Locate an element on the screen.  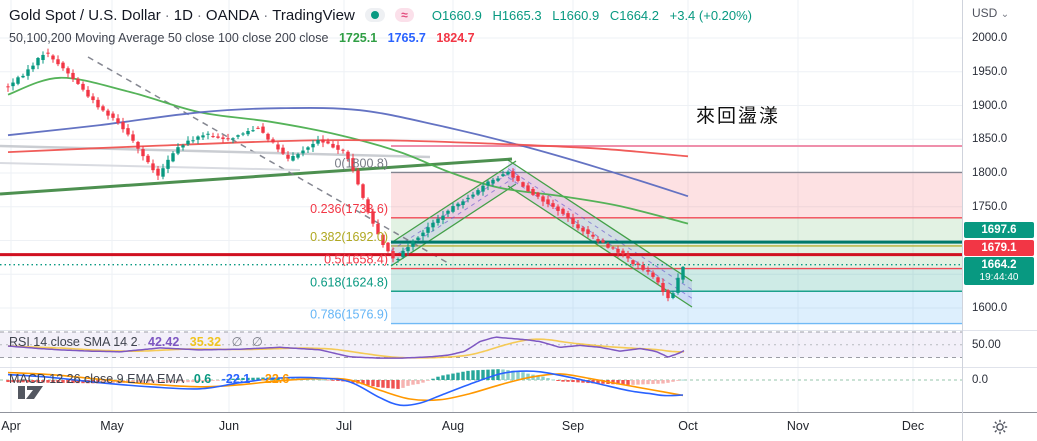
month-label: Aug is located at coordinates (453, 426).